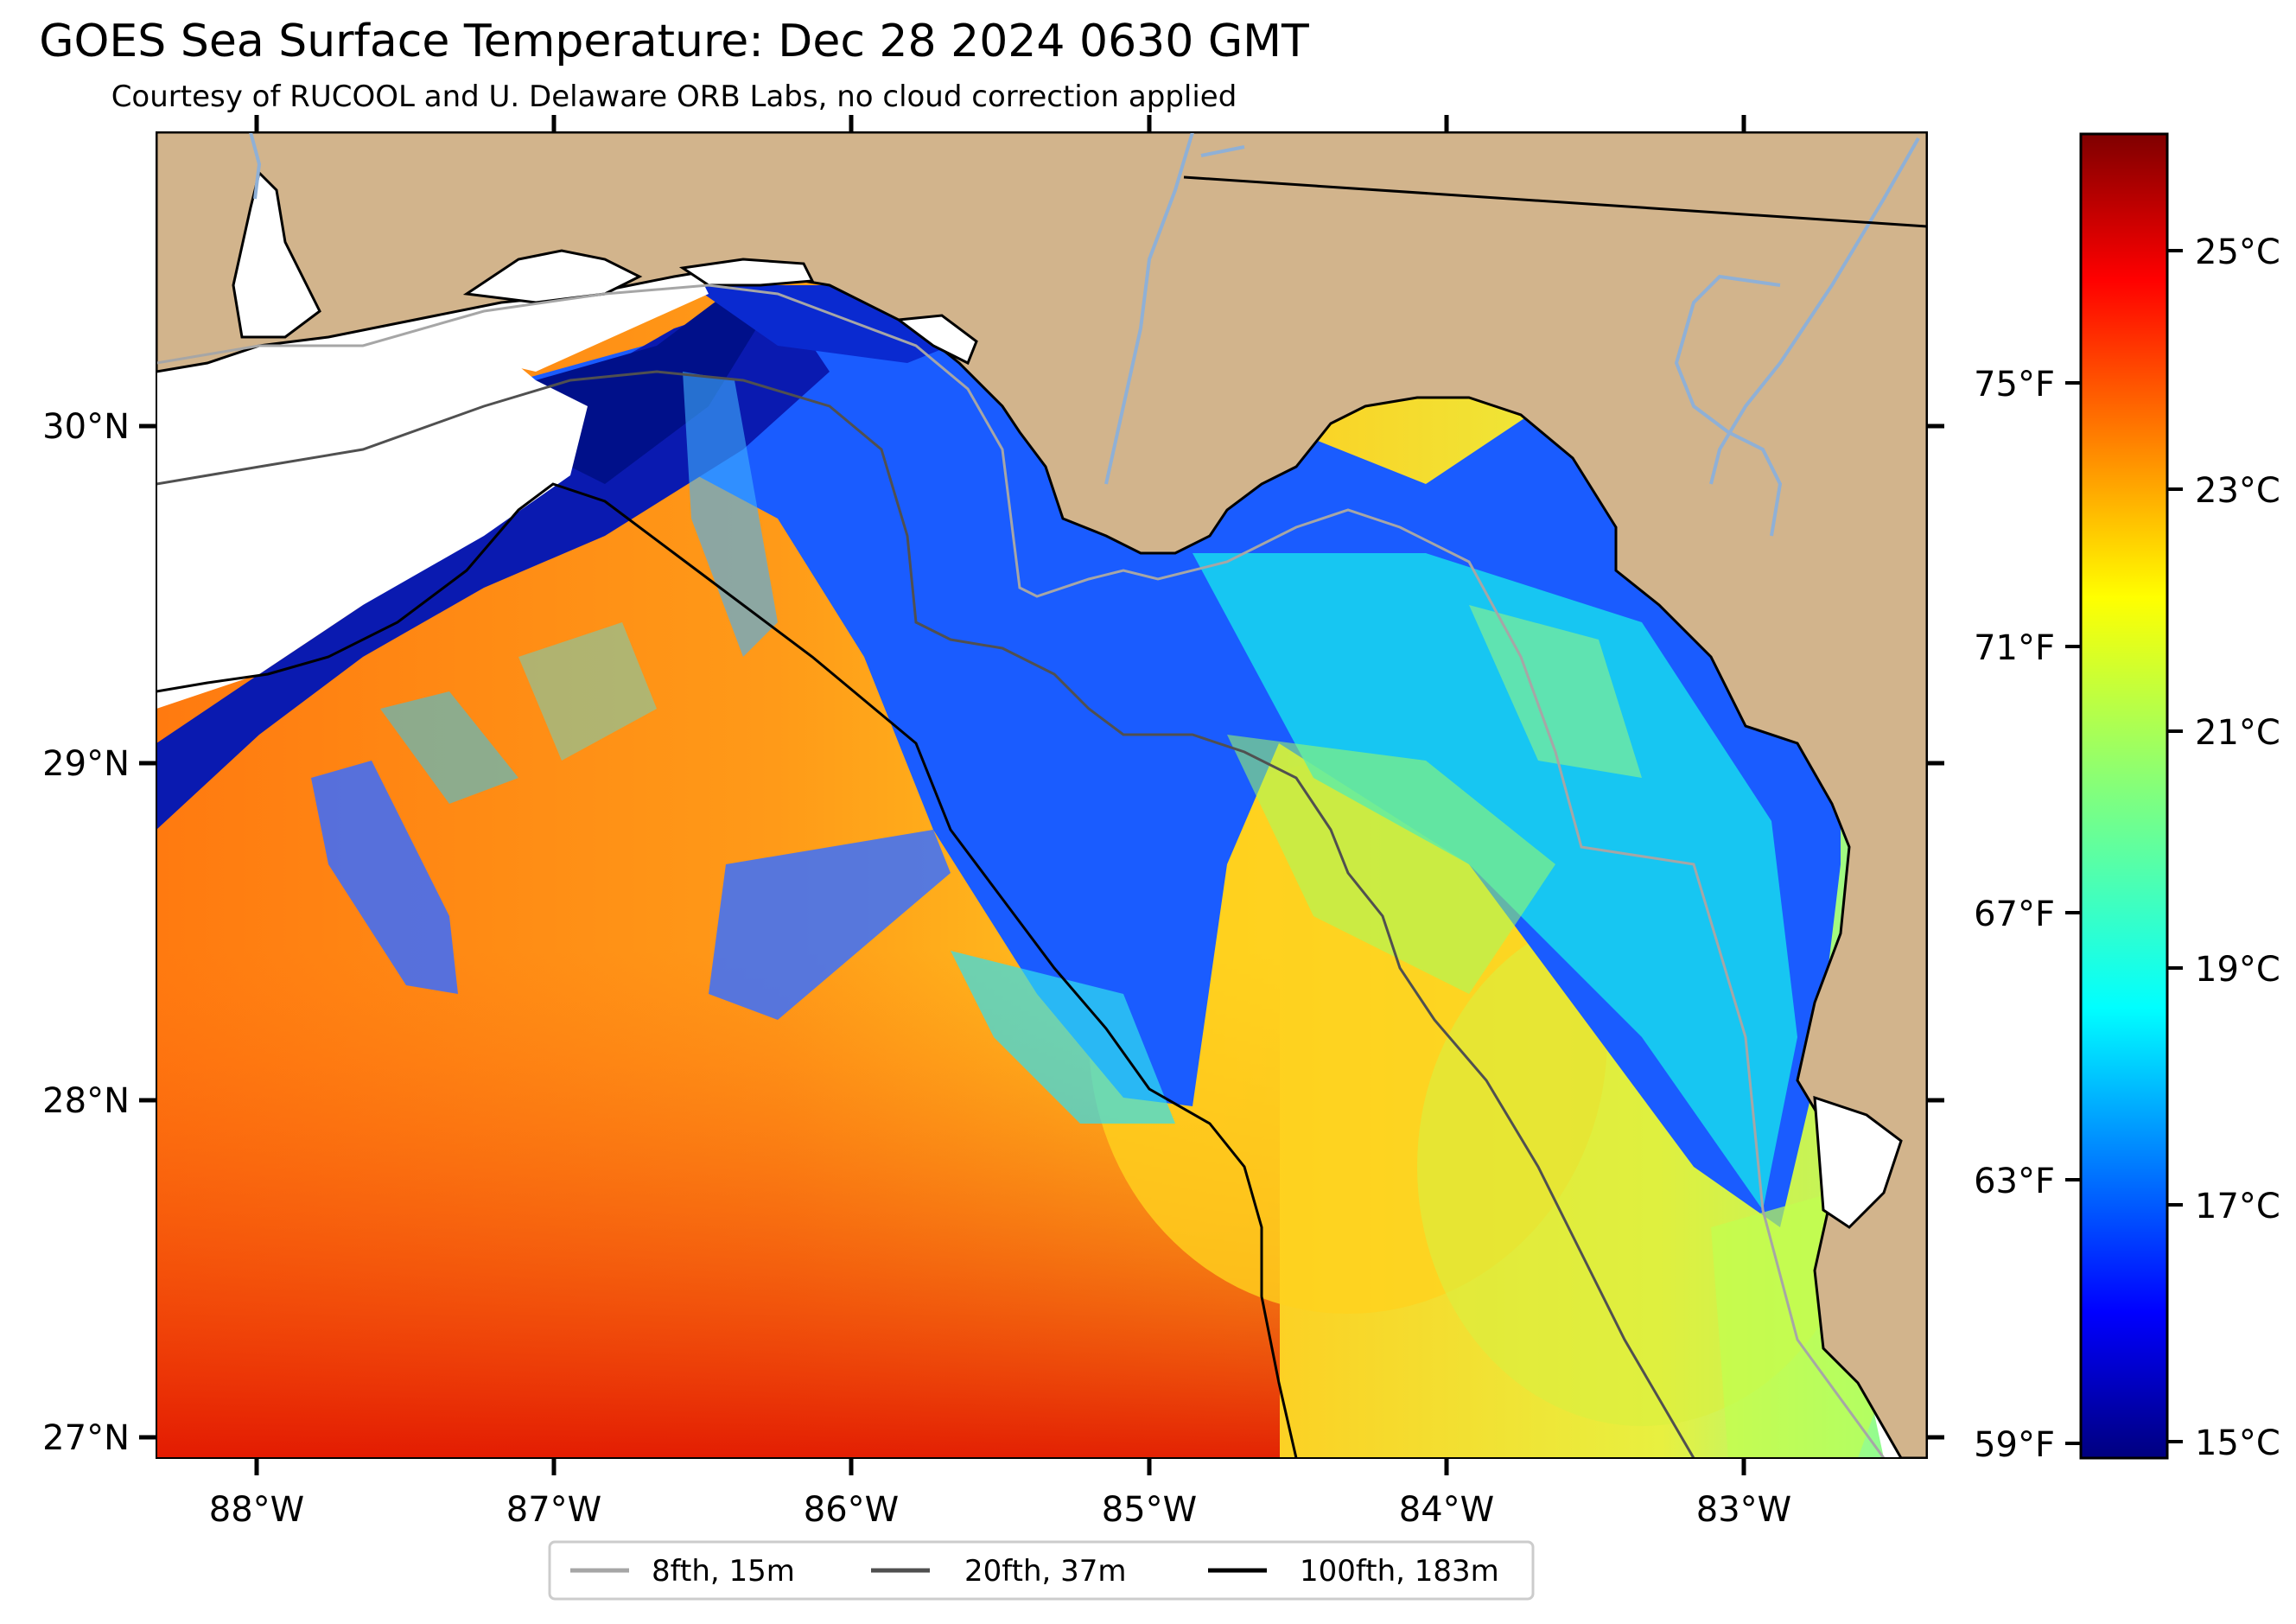 The width and height of the screenshot is (2296, 1624). I want to click on colorbar-label-23c: 23°C, so click(2237, 491).